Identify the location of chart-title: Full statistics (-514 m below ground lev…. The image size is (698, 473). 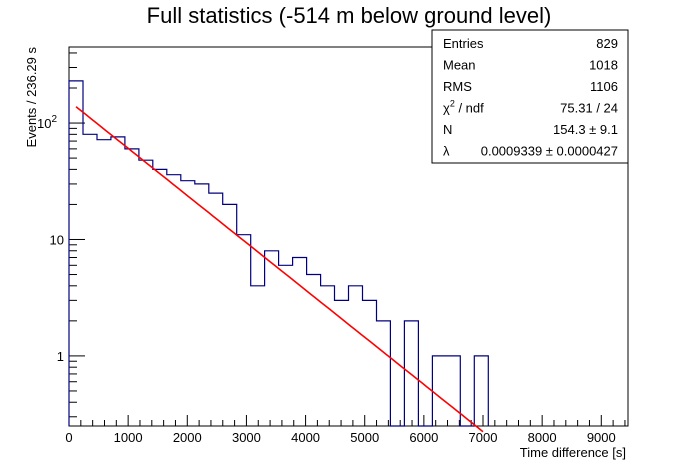
(349, 15).